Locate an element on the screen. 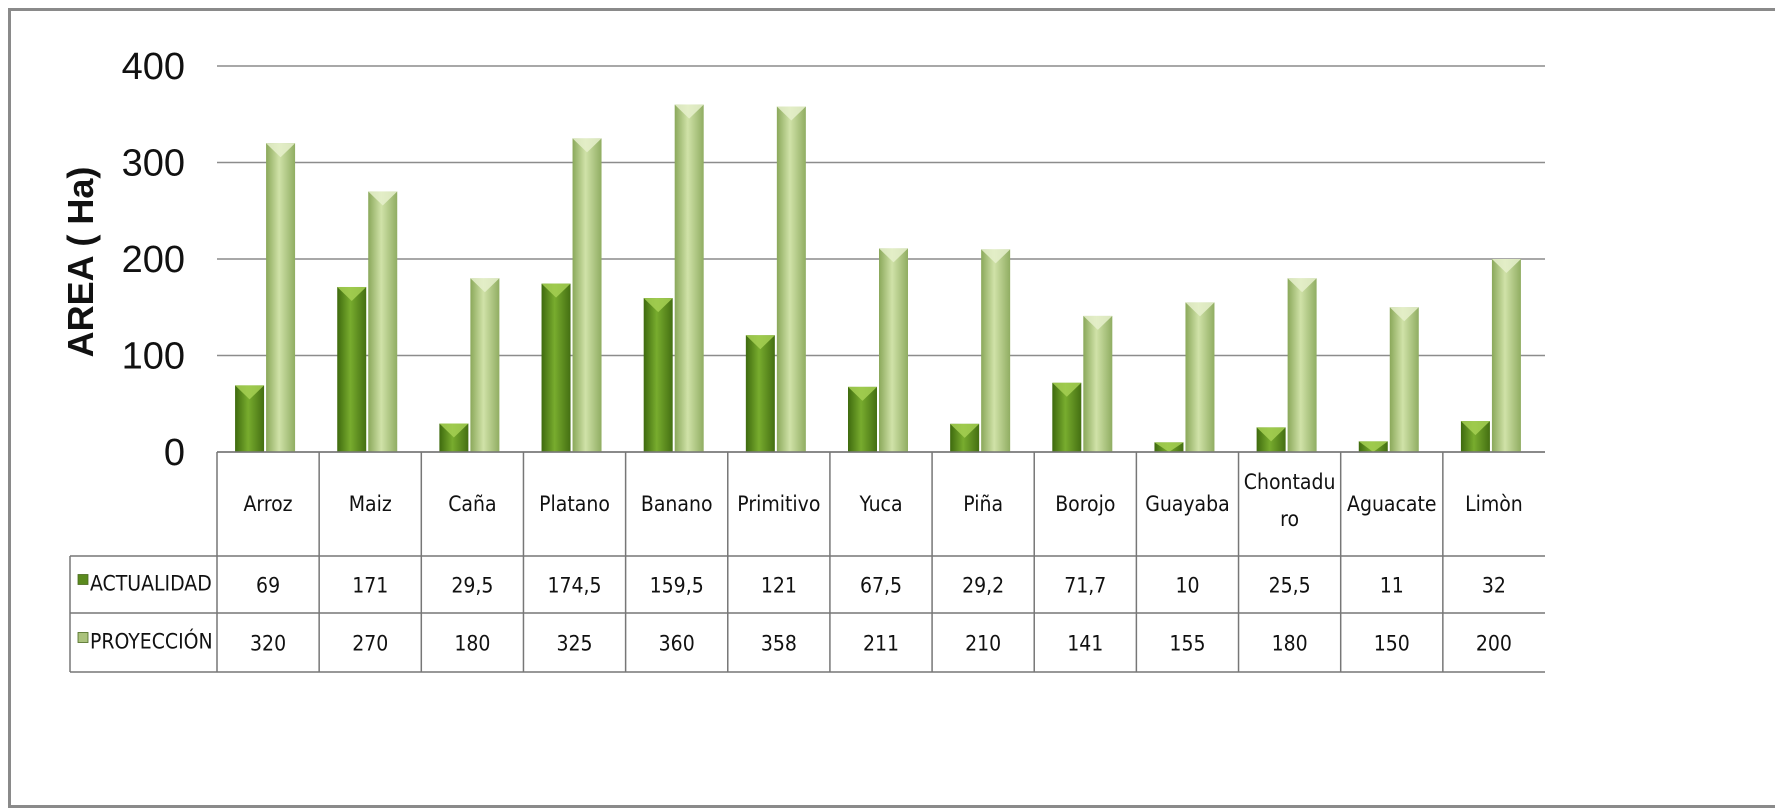 This screenshot has height=808, width=1775. data-label: 141 is located at coordinates (1085, 644).